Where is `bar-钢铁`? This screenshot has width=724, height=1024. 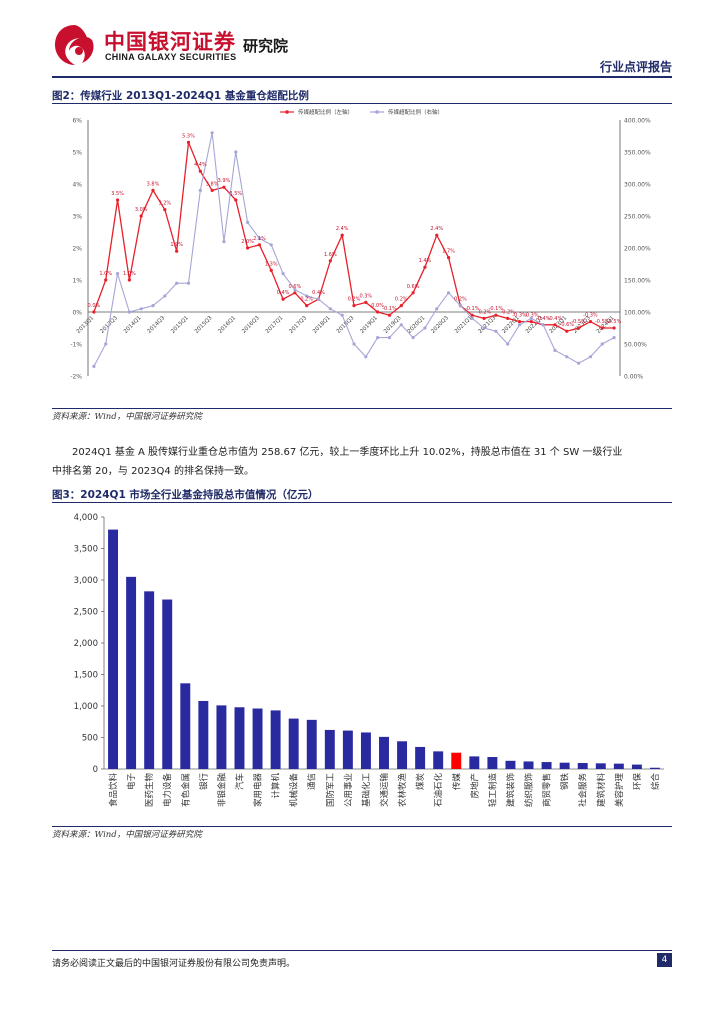
bar-钢铁 is located at coordinates (564, 765).